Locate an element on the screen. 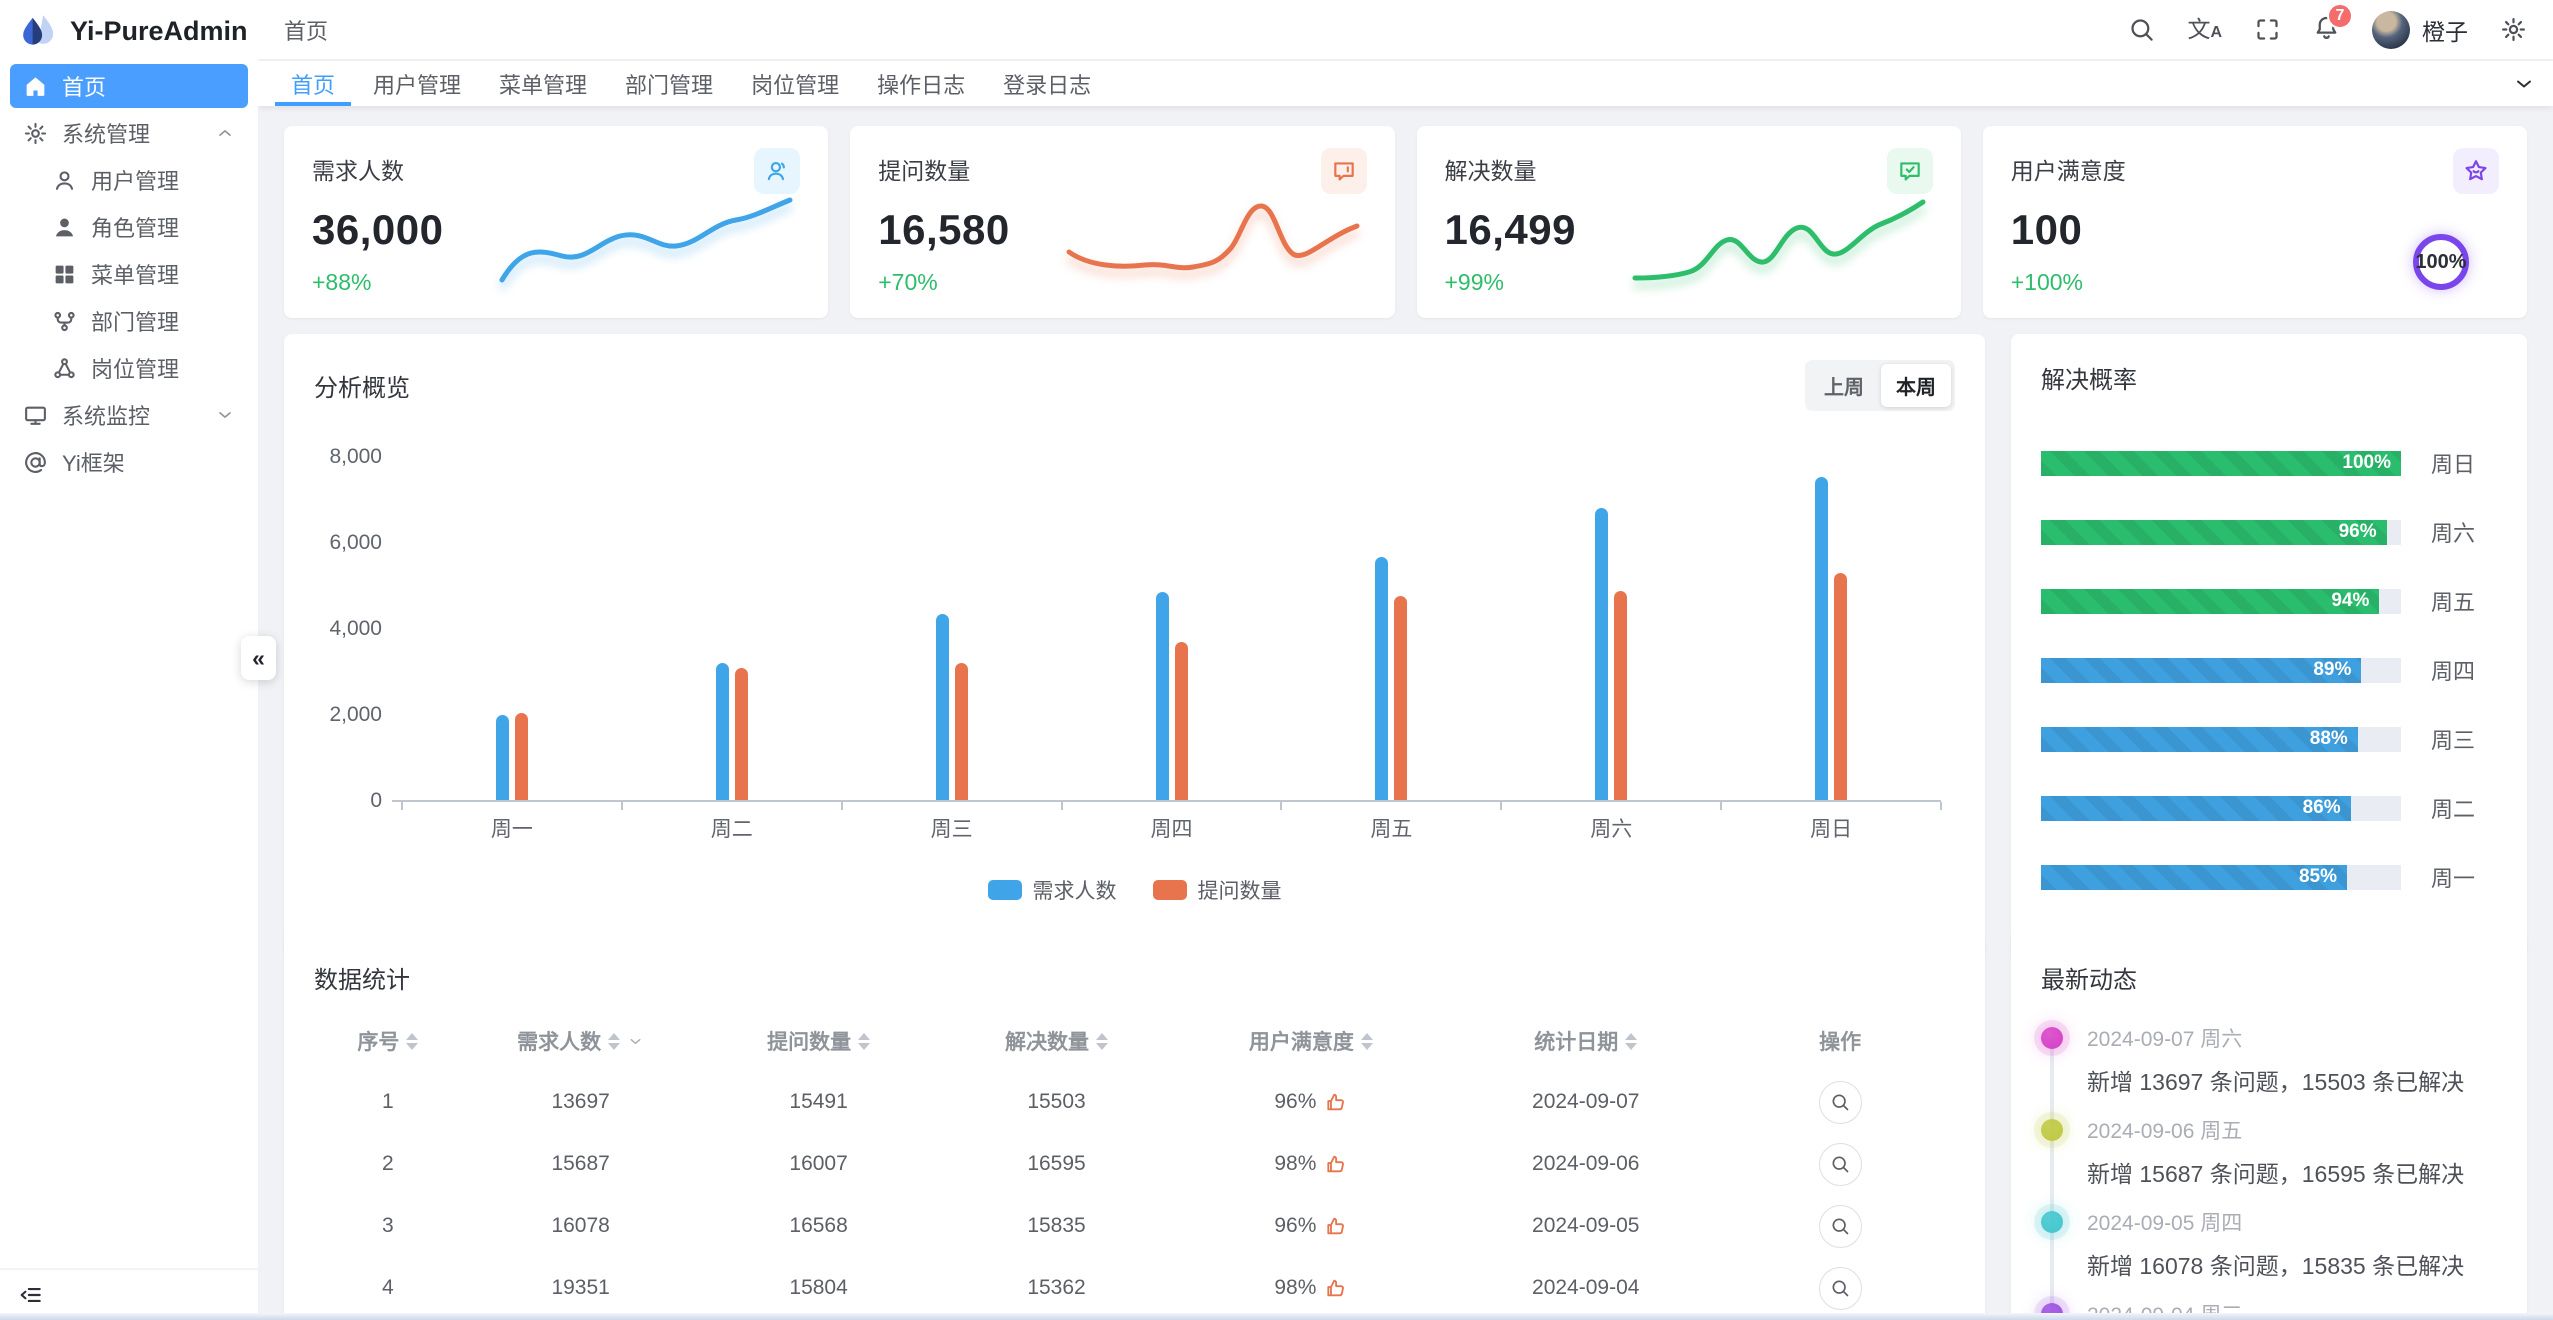  at-icon is located at coordinates (35, 462).